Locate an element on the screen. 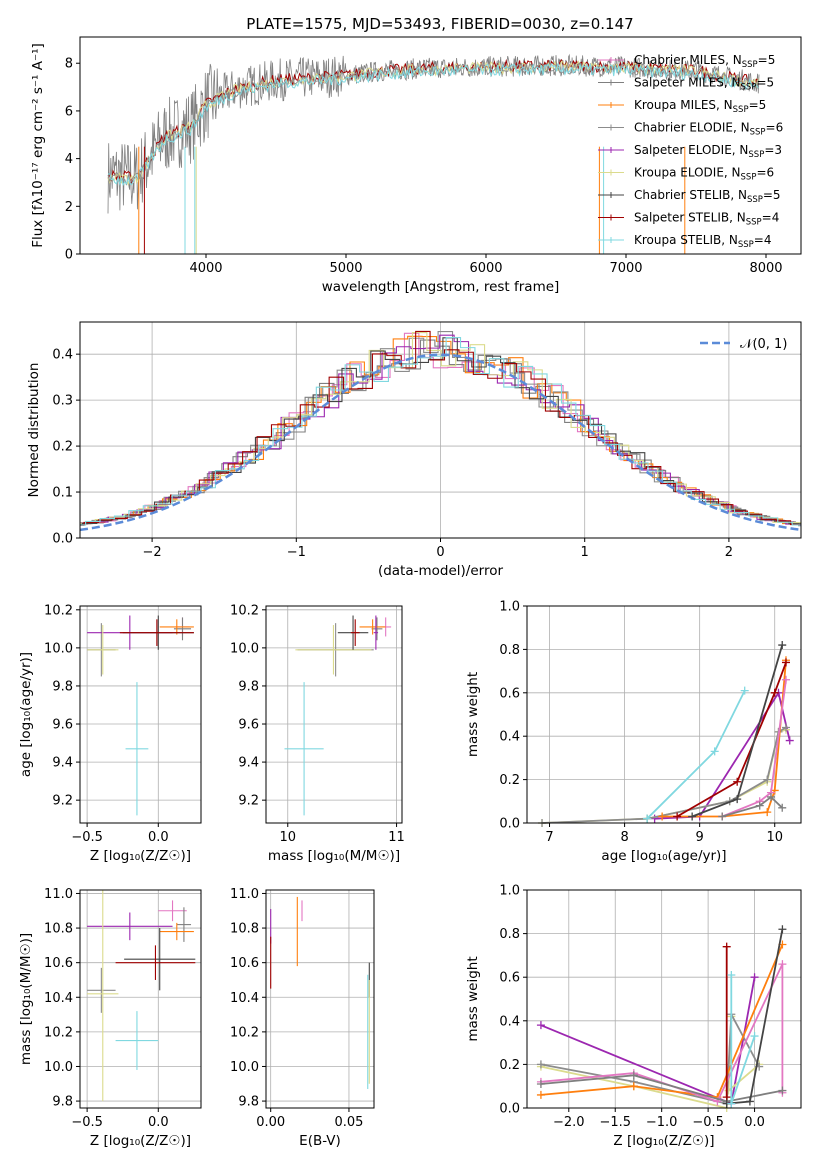 Image resolution: width=819 pixels, height=1170 pixels. x-tick-label: 4000 is located at coordinates (205, 268).